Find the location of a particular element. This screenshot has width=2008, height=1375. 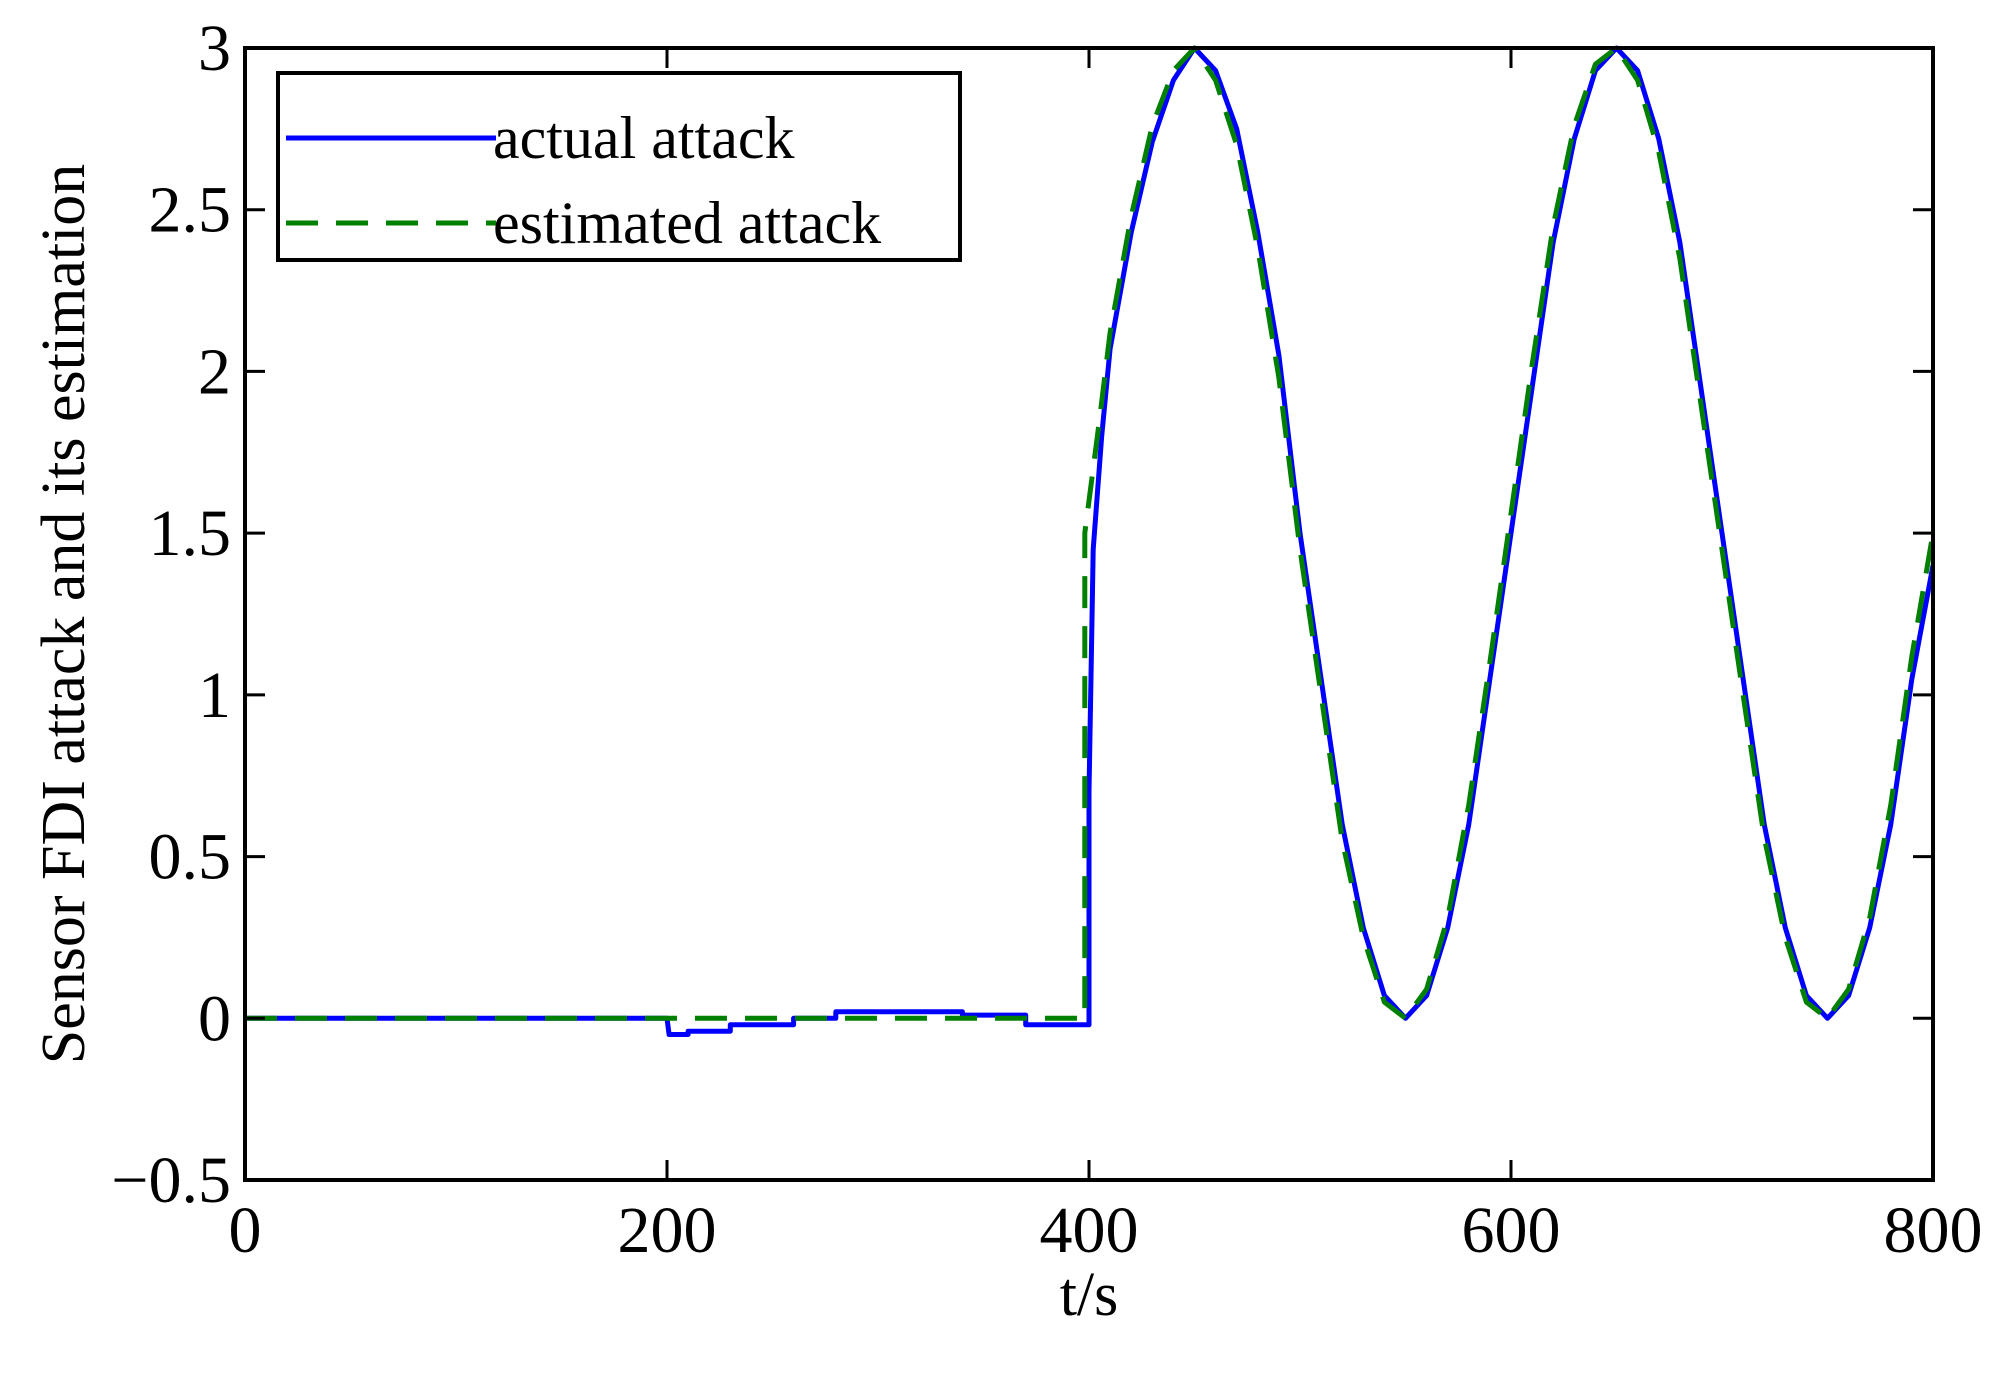

y-tick-label: −0.5 is located at coordinates (171, 1180).